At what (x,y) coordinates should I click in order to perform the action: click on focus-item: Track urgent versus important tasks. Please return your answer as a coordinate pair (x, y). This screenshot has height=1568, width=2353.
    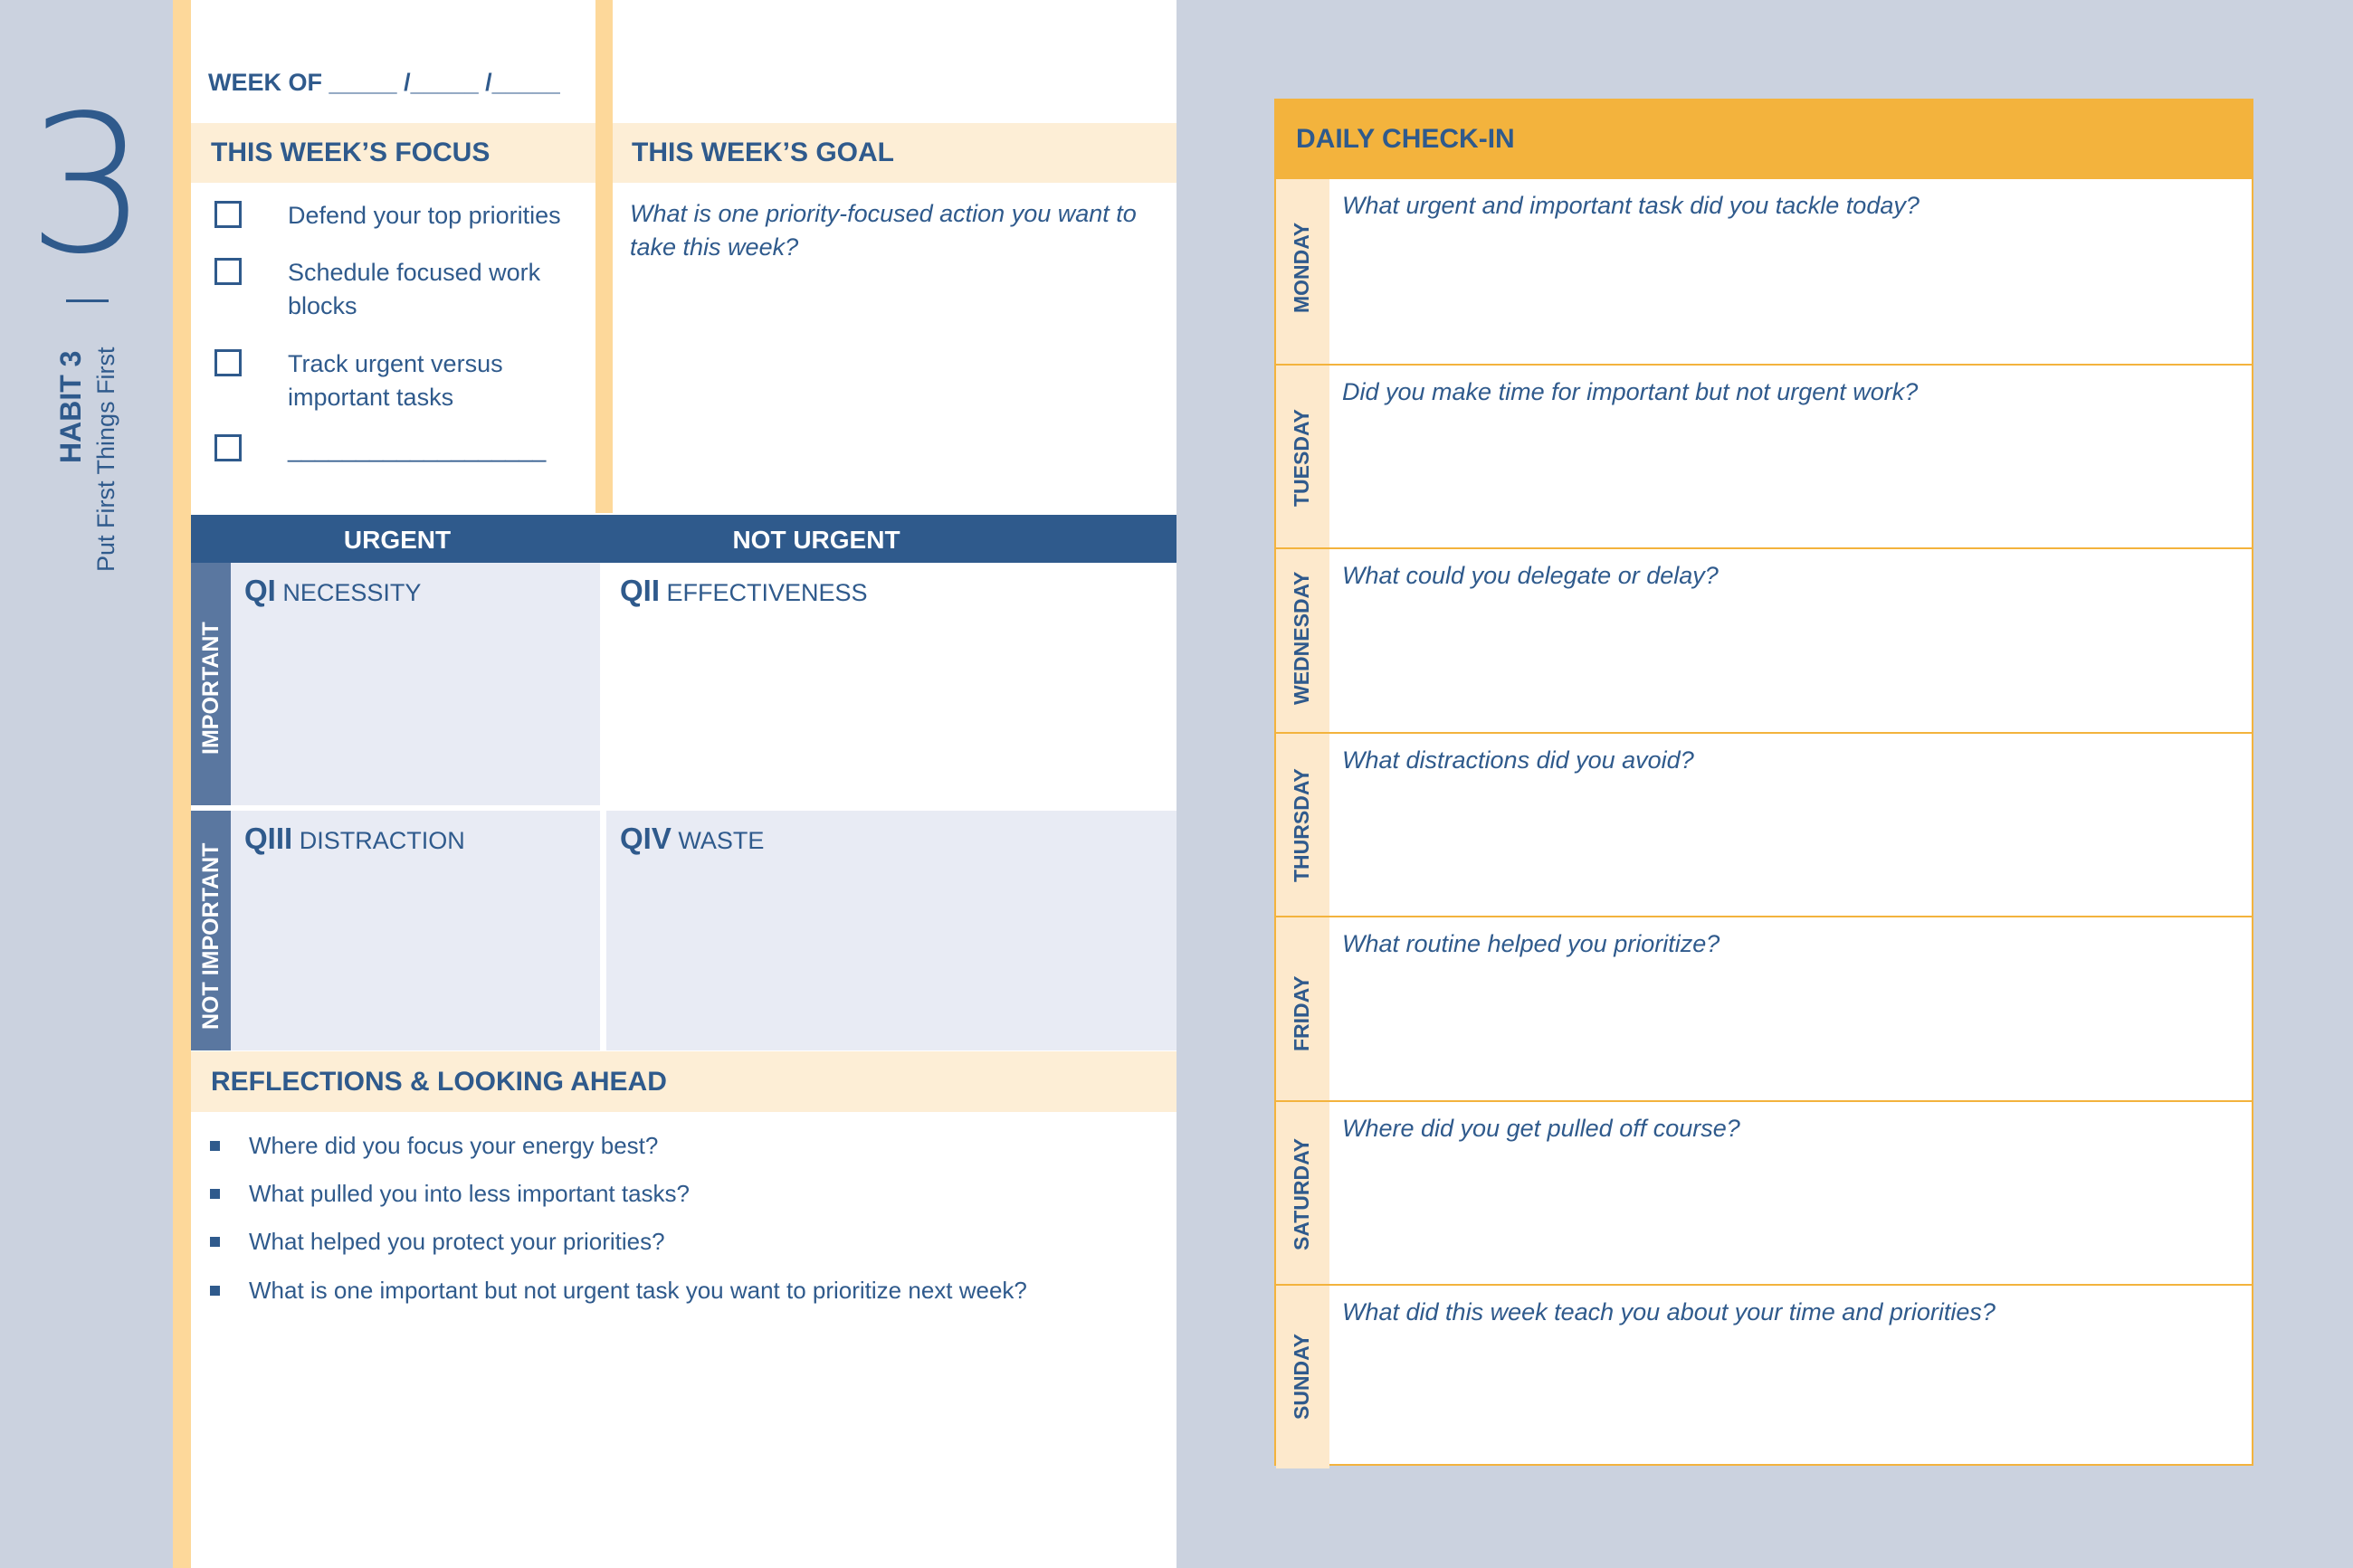
    Looking at the image, I should click on (395, 381).